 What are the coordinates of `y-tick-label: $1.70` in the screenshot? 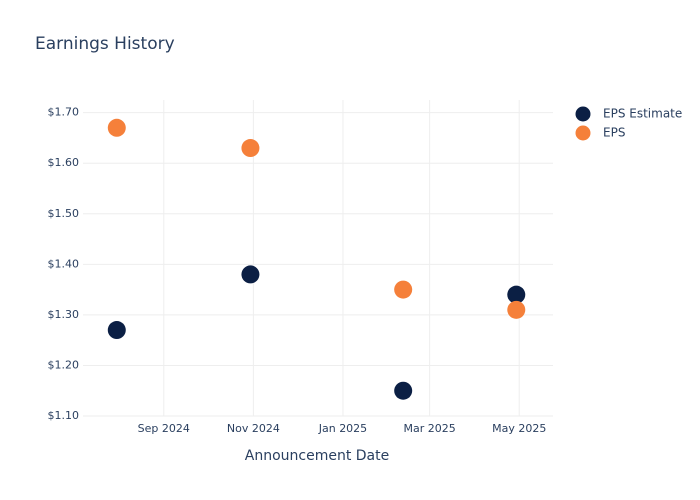 It's located at (64, 112).